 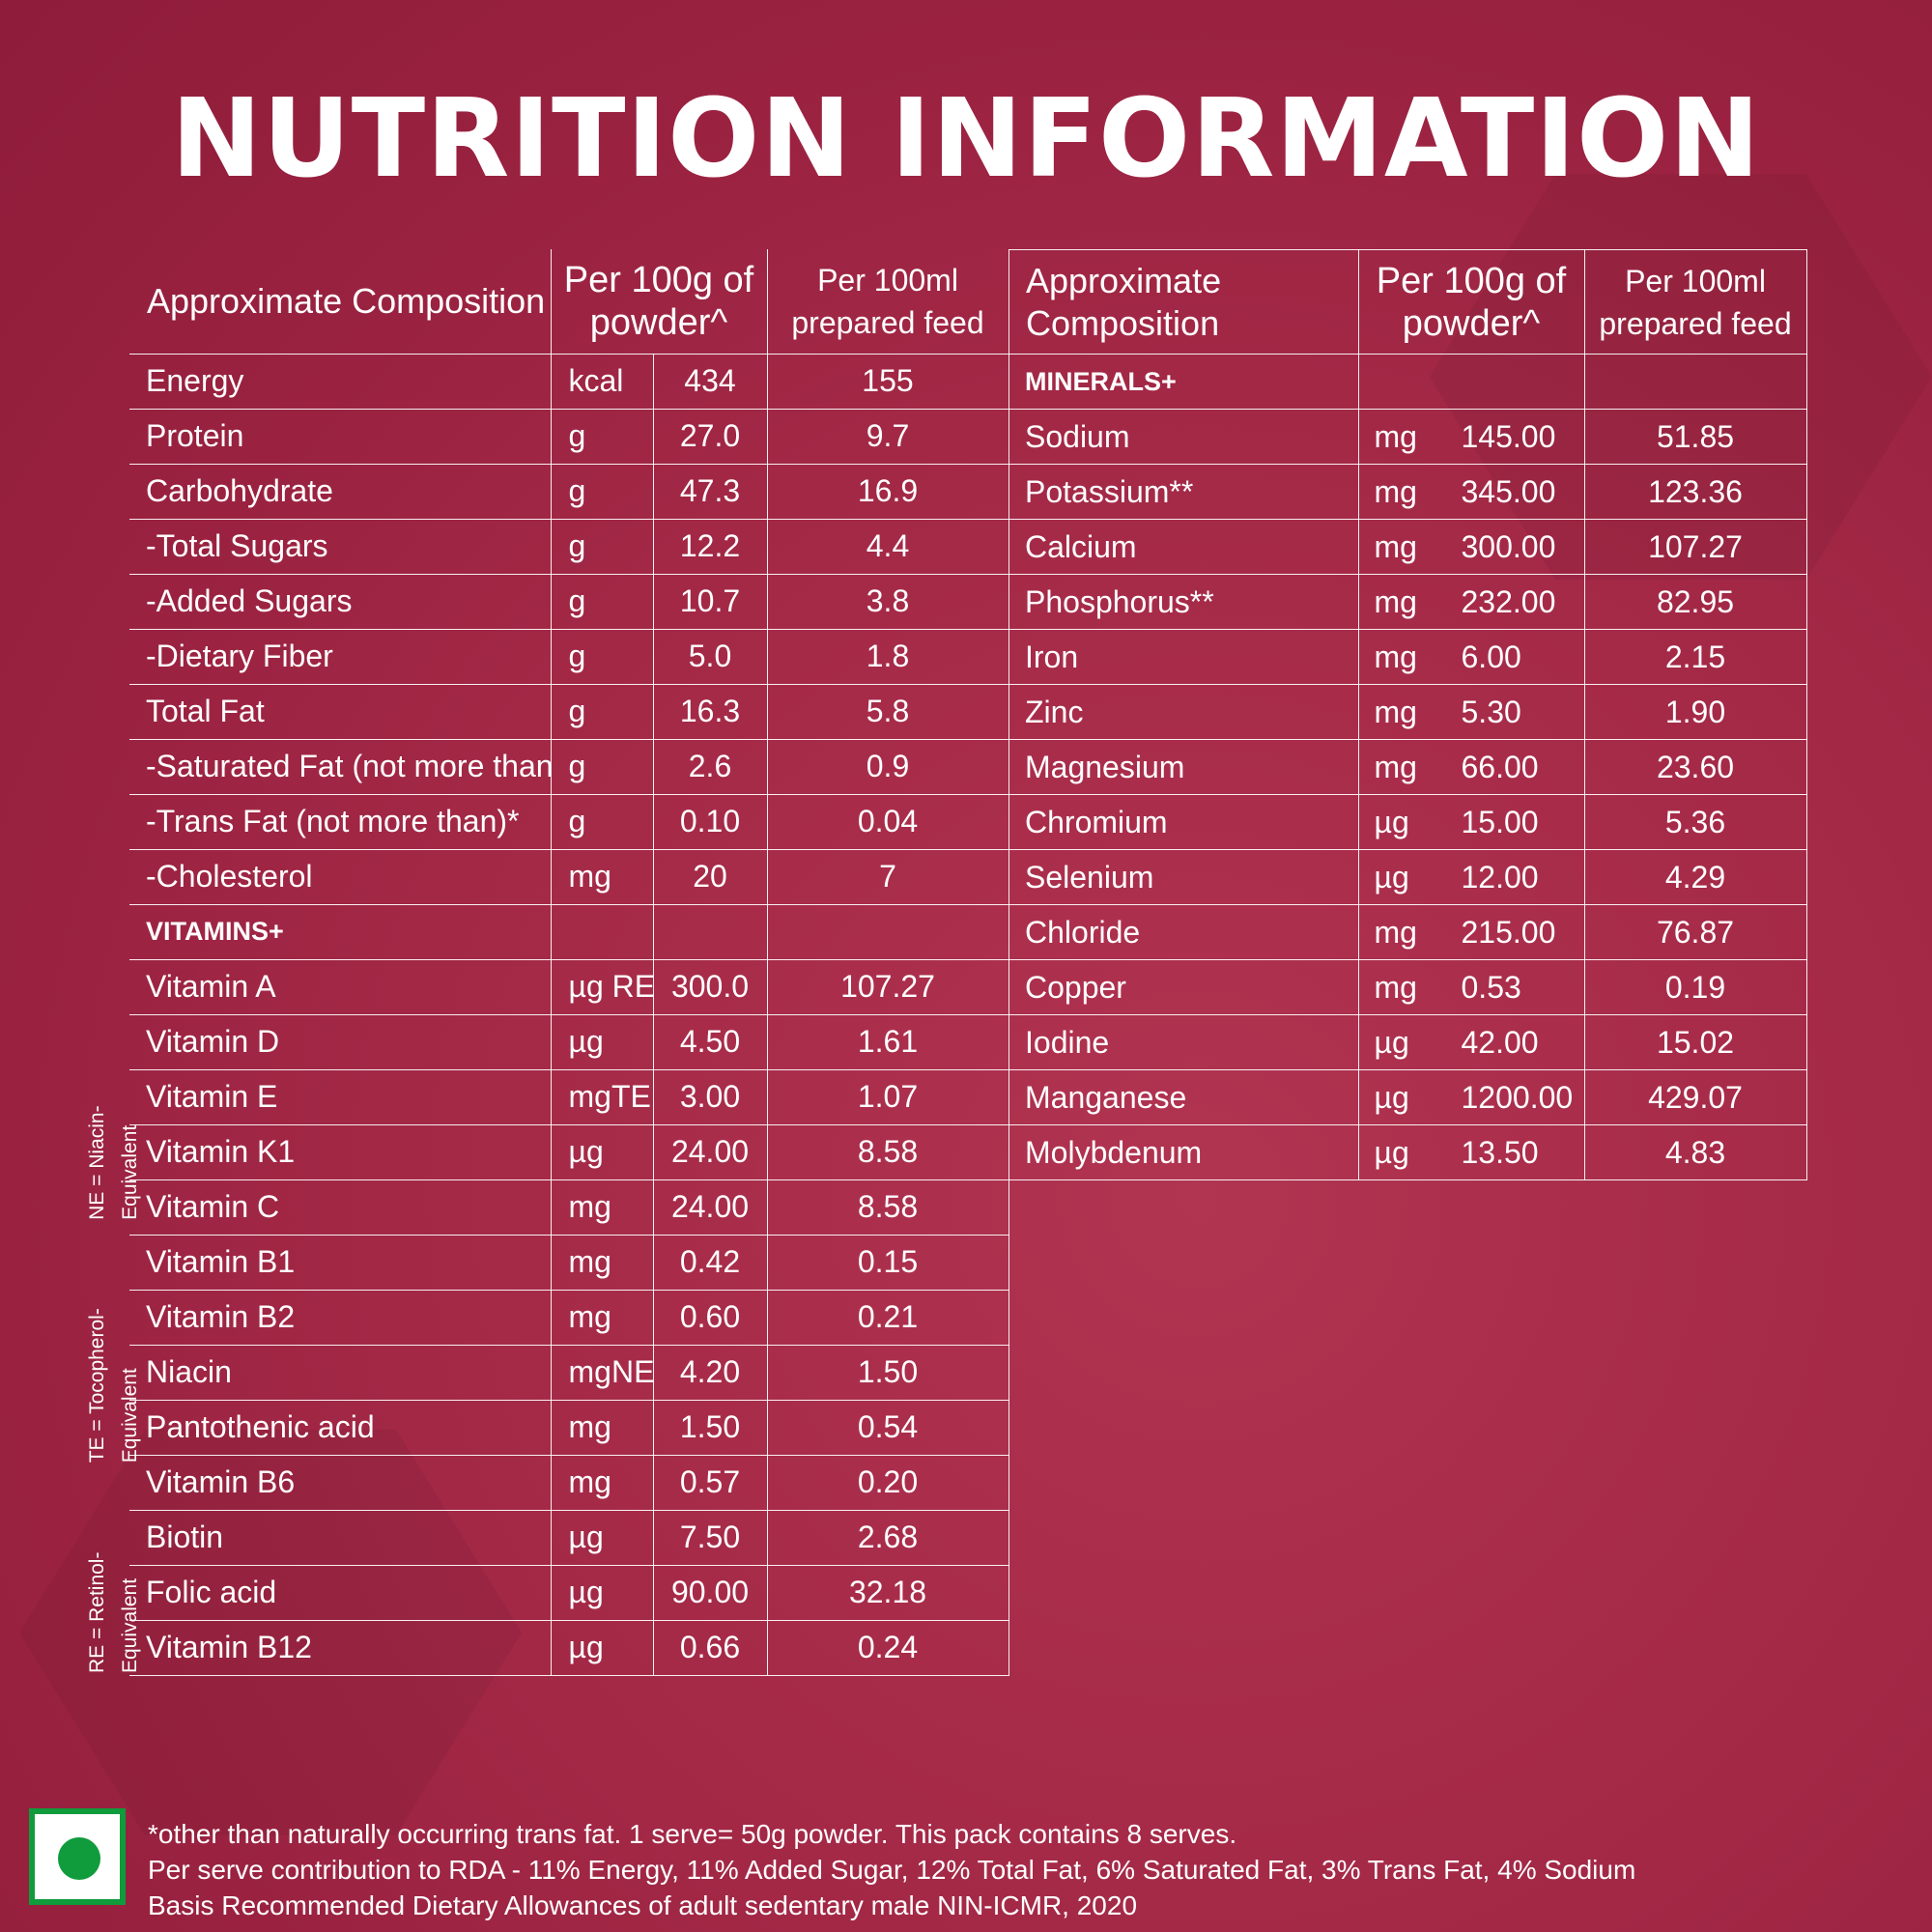 I want to click on per-100g-value: 4.50, so click(x=710, y=1041).